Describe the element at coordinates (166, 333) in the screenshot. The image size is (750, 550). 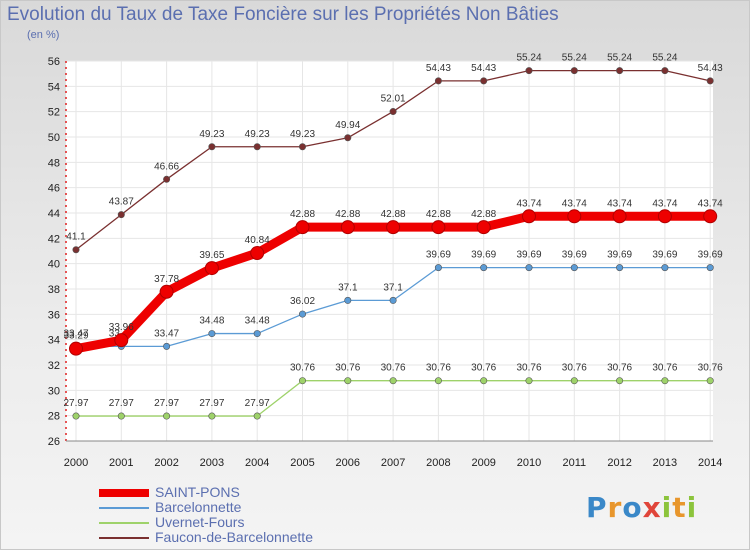
I see `data-label: 33.47` at that location.